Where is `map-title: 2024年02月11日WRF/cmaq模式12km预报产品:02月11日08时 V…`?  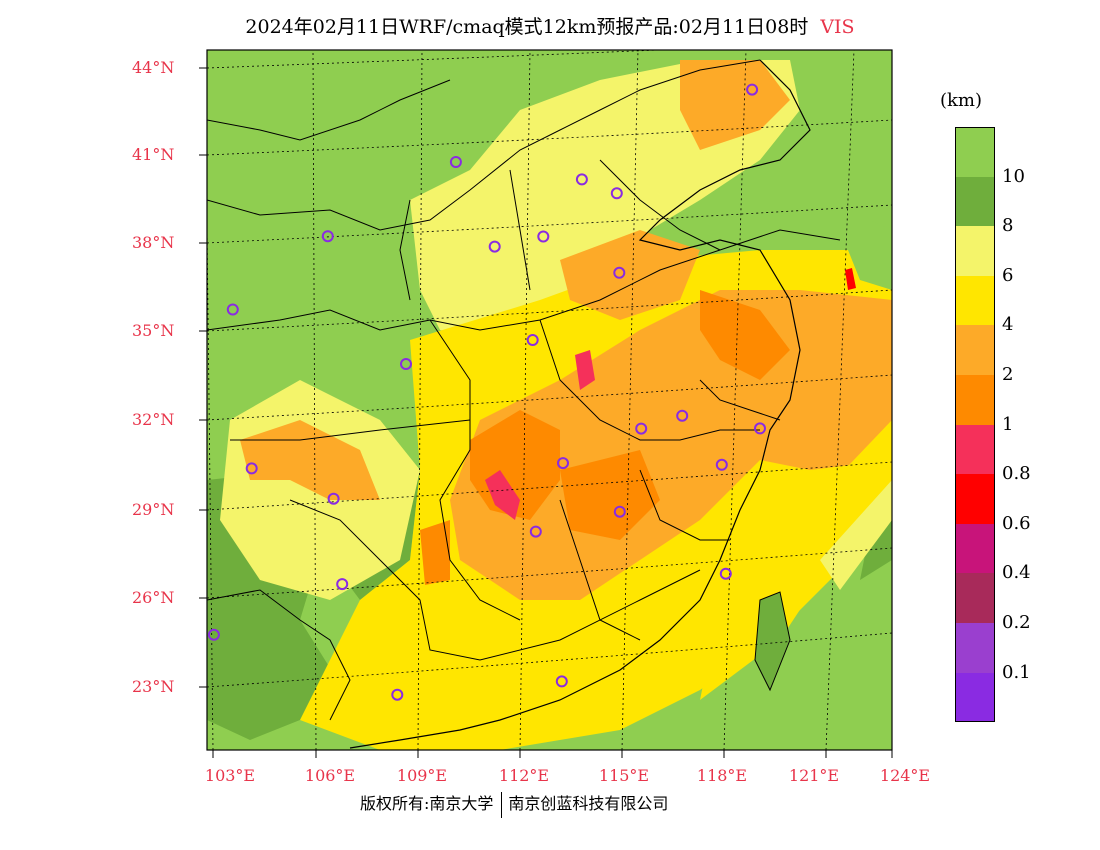 map-title: 2024年02月11日WRF/cmaq模式12km预报产品:02月11日08时 V… is located at coordinates (550, 25).